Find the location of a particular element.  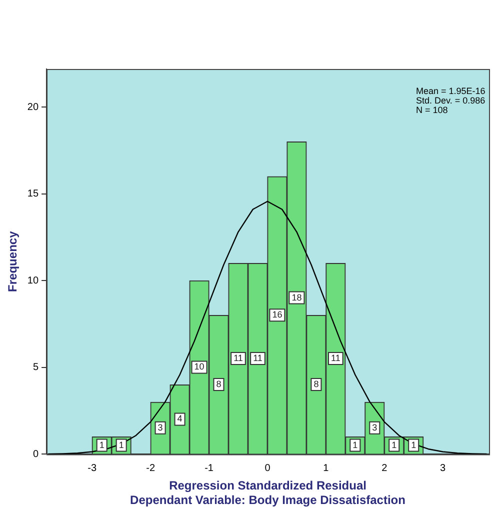

data-label: 16 is located at coordinates (277, 315).